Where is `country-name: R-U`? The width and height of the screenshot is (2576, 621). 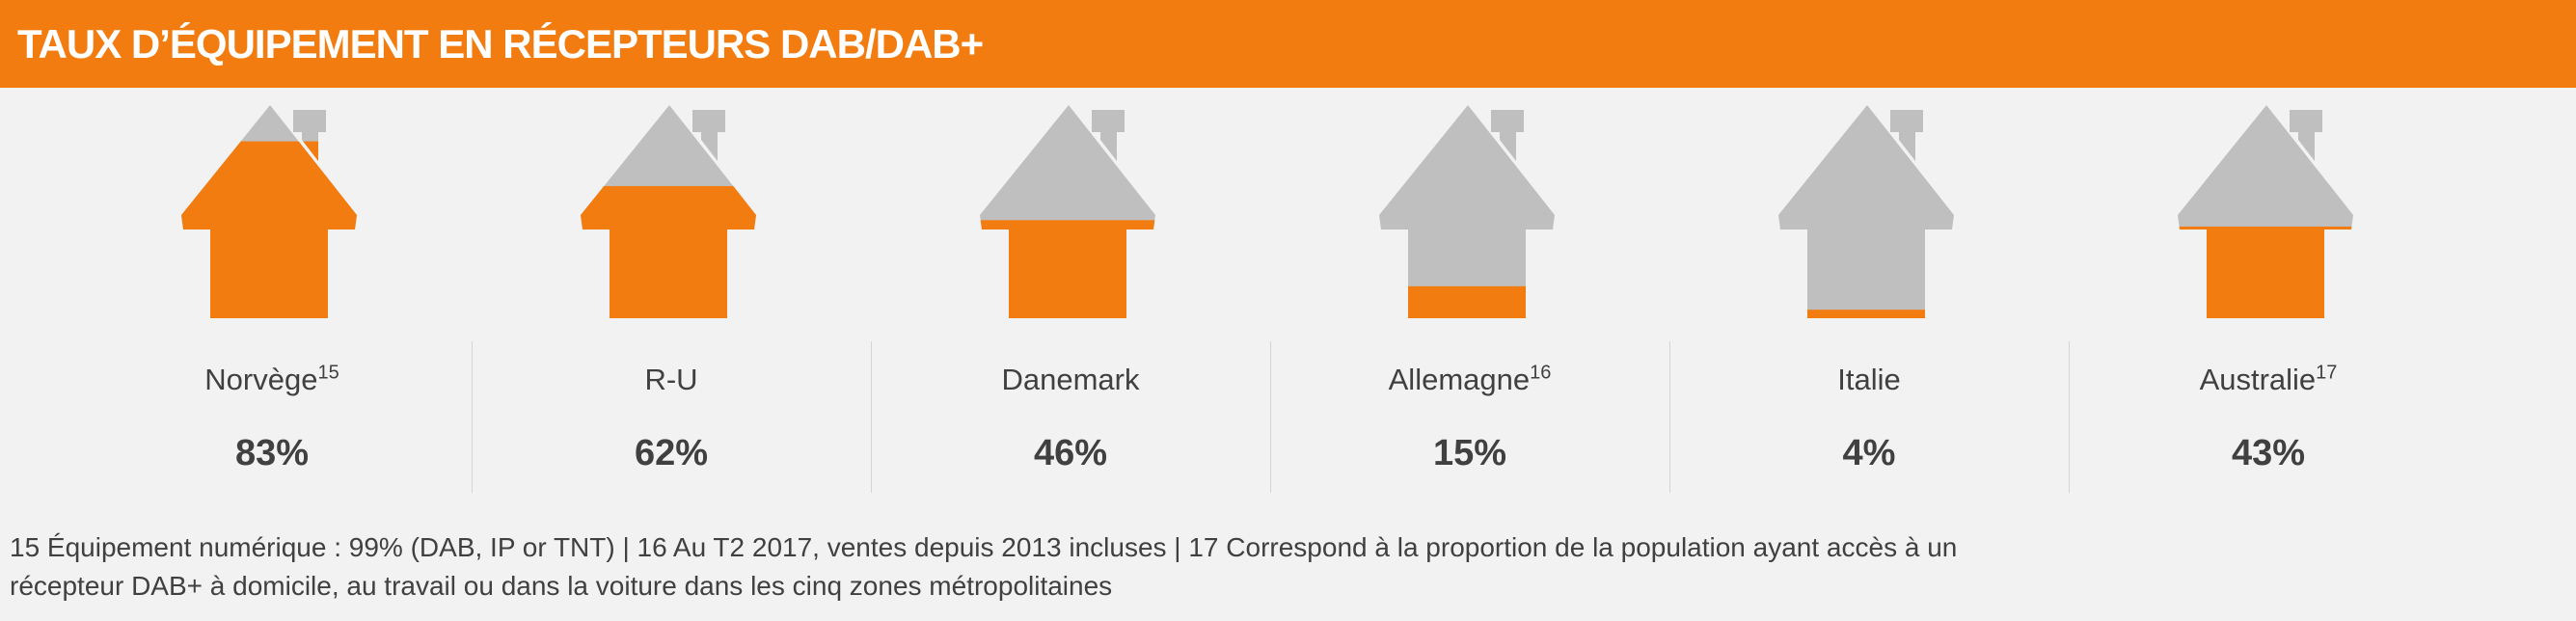
country-name: R-U is located at coordinates (671, 379).